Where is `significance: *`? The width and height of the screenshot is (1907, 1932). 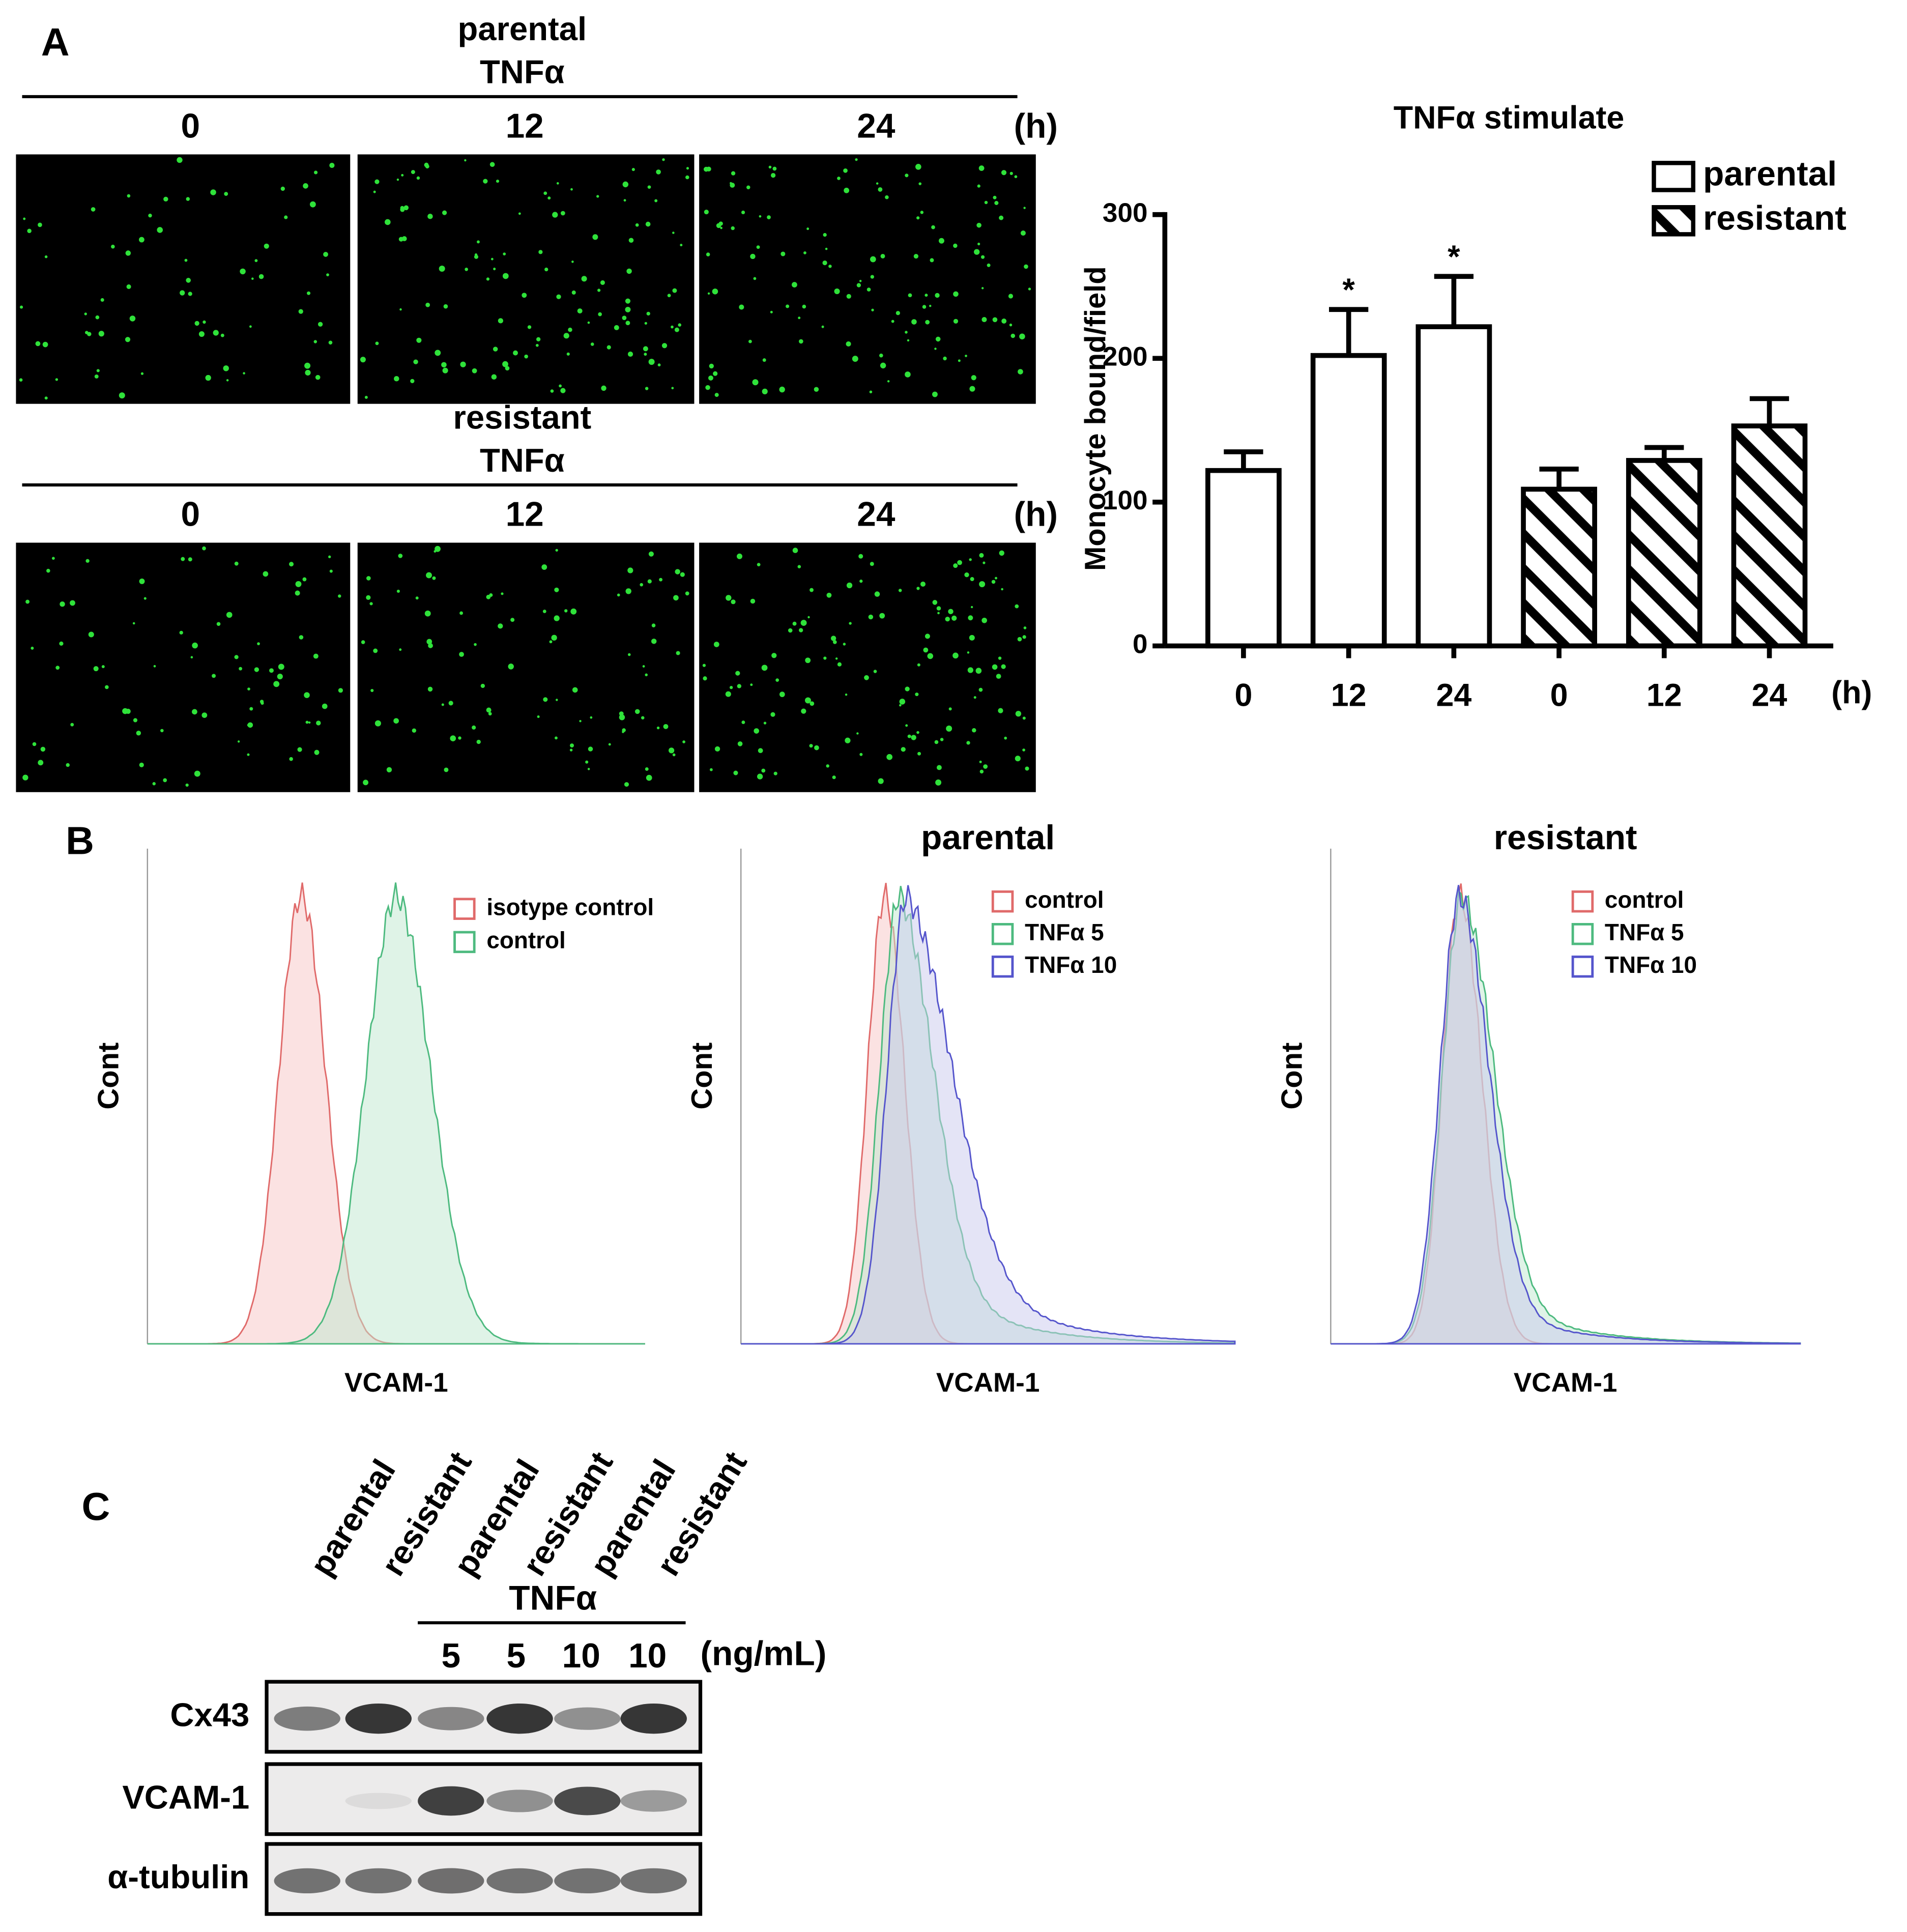 significance: * is located at coordinates (1348, 290).